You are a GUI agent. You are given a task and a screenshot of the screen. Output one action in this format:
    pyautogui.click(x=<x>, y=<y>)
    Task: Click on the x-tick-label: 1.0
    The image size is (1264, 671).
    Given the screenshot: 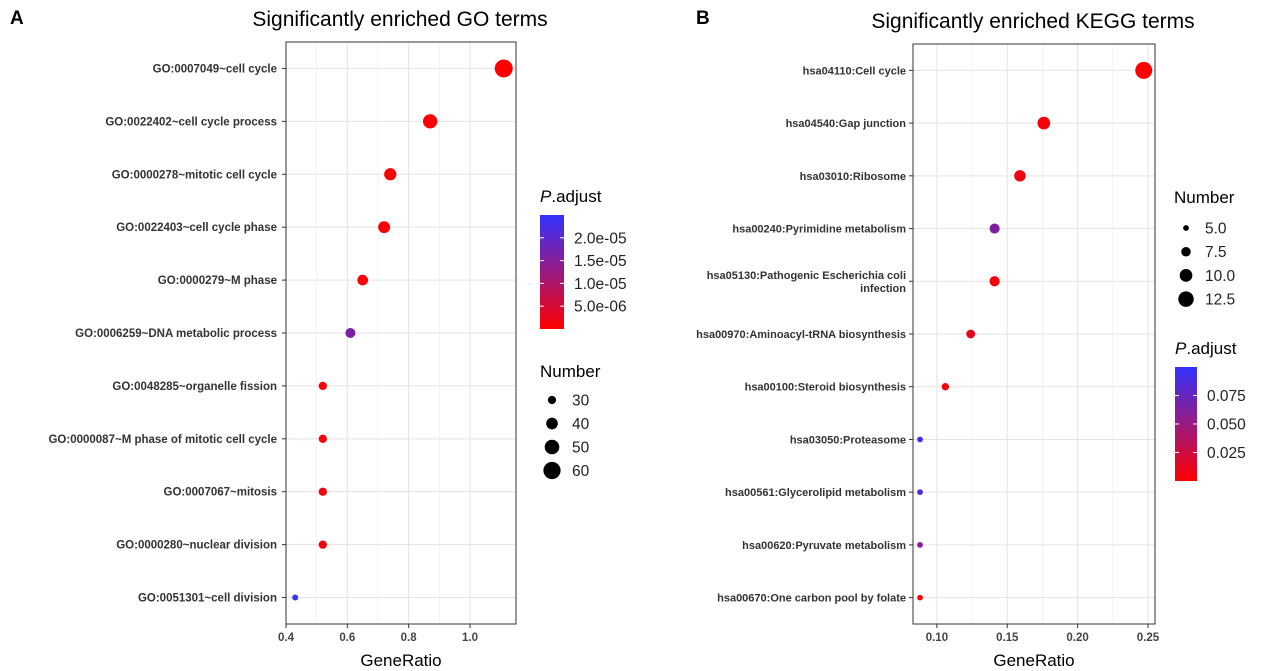 What is the action you would take?
    pyautogui.click(x=470, y=638)
    